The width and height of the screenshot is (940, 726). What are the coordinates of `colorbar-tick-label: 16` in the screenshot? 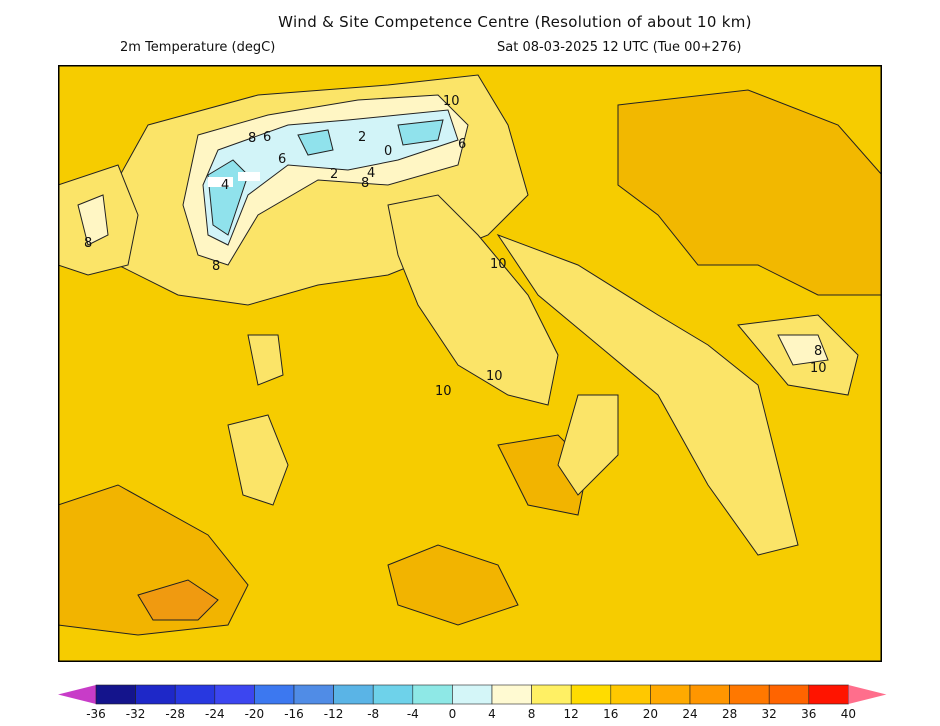 It's located at (611, 714).